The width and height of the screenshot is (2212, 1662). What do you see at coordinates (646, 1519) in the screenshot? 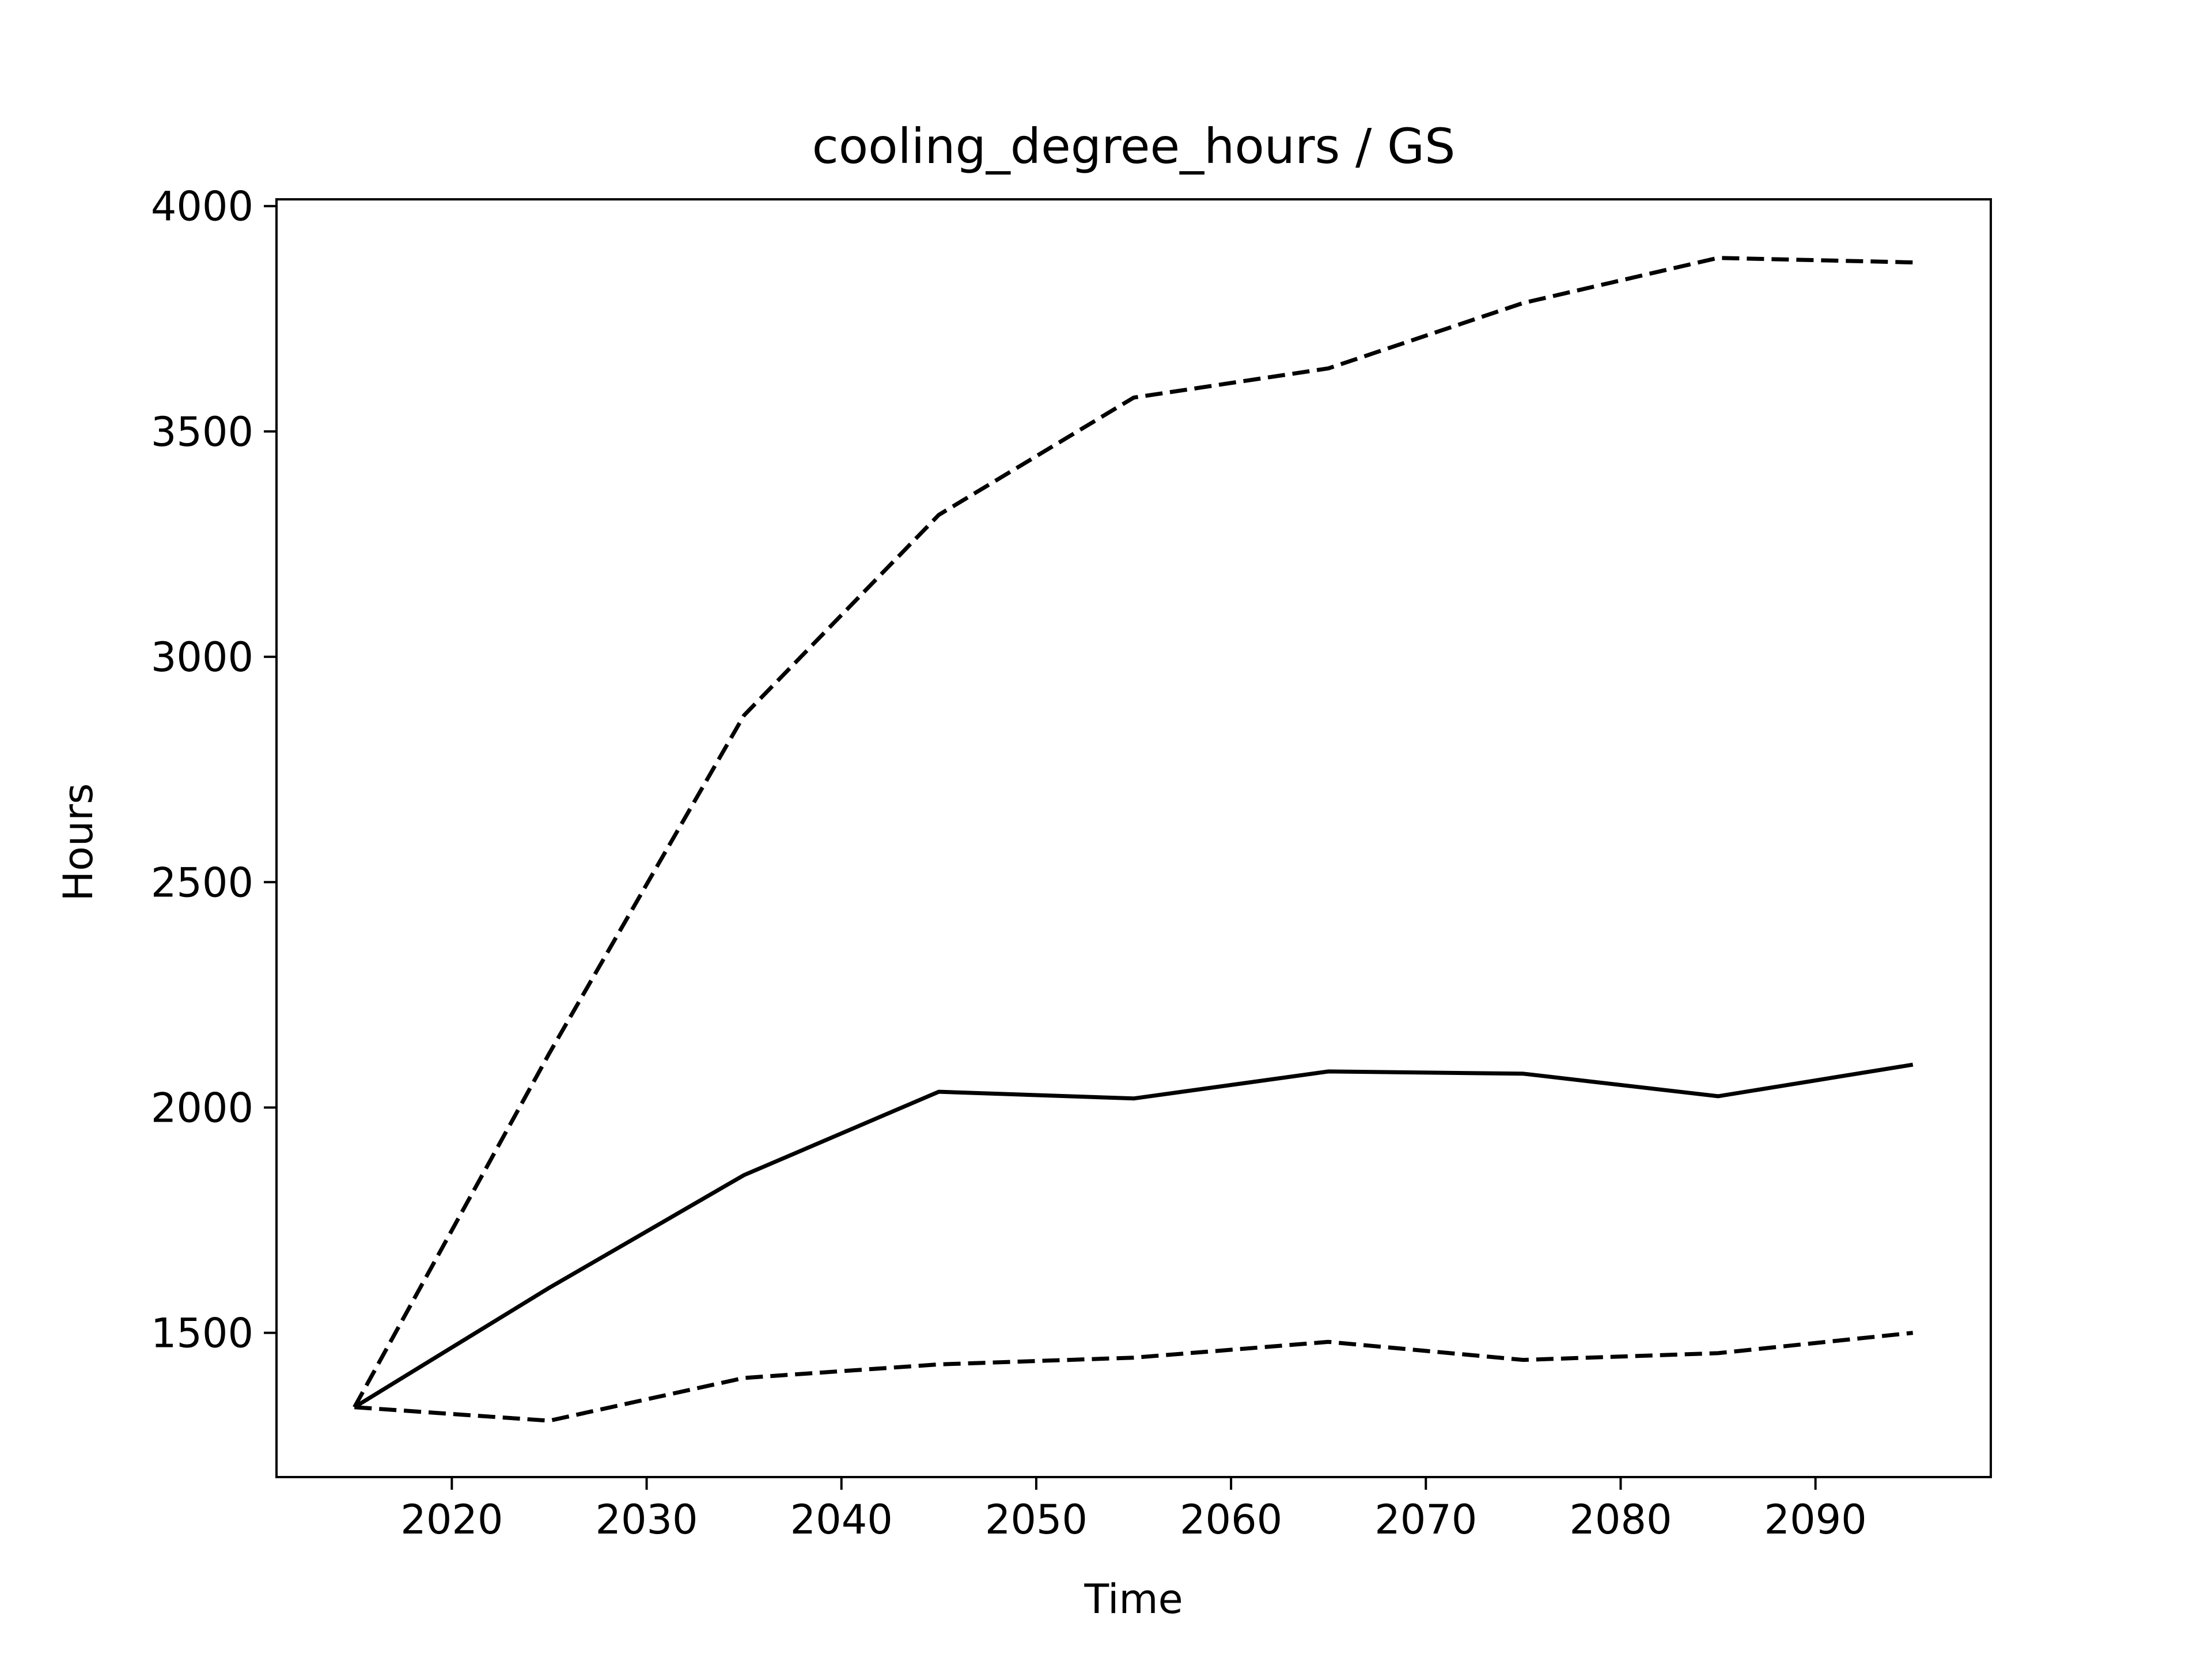
I see `x-tick-label: 2030` at bounding box center [646, 1519].